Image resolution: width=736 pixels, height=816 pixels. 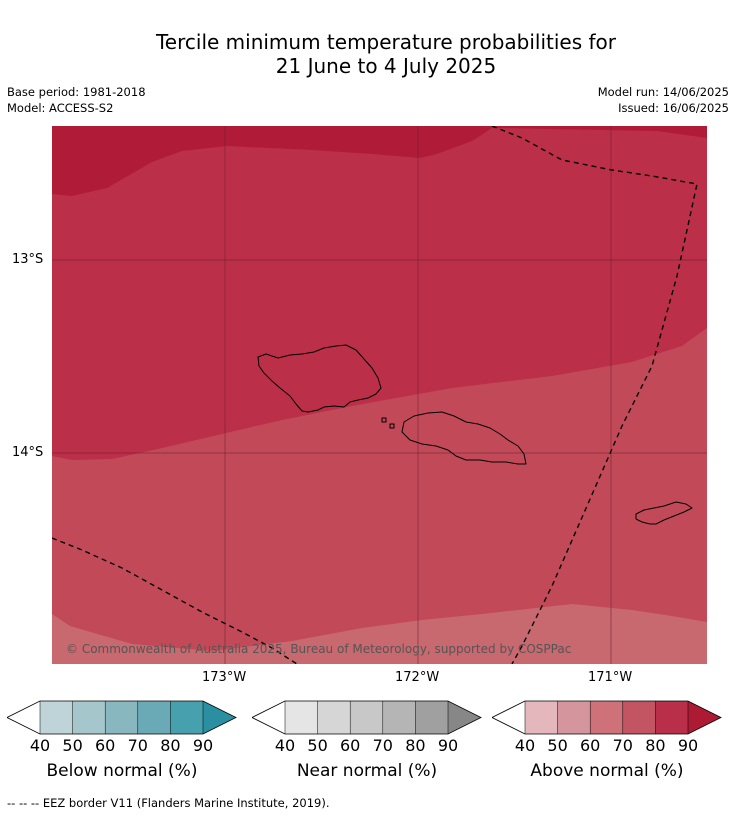 What do you see at coordinates (388, 423) in the screenshot?
I see `island-apolima-manono` at bounding box center [388, 423].